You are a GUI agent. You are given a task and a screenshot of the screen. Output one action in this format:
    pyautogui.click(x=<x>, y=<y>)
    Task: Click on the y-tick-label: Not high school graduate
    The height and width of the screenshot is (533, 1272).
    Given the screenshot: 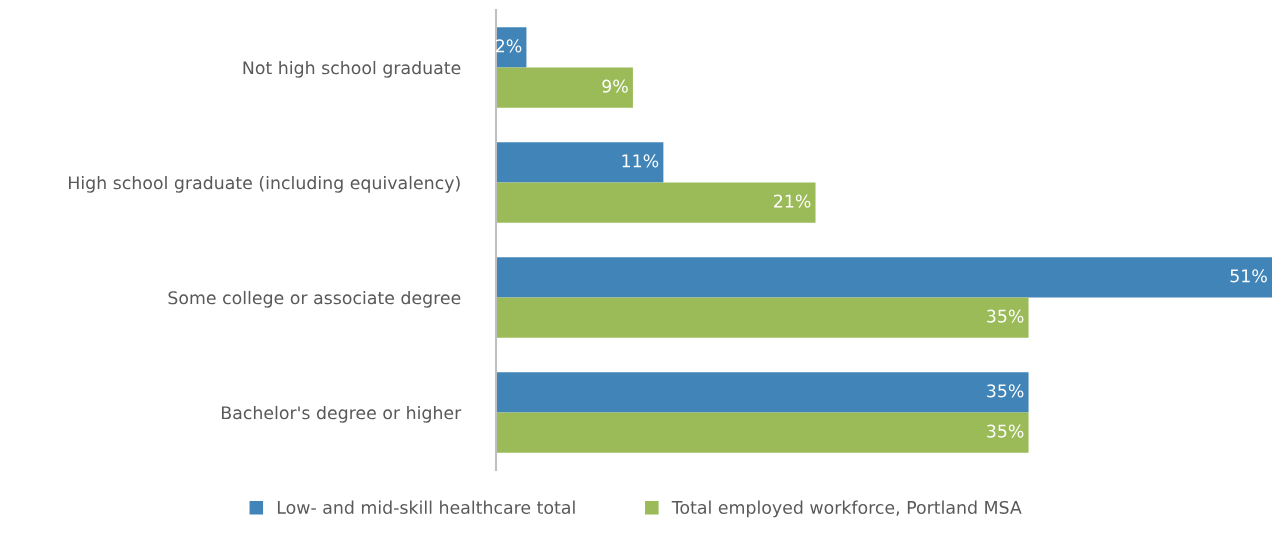 What is the action you would take?
    pyautogui.click(x=352, y=69)
    